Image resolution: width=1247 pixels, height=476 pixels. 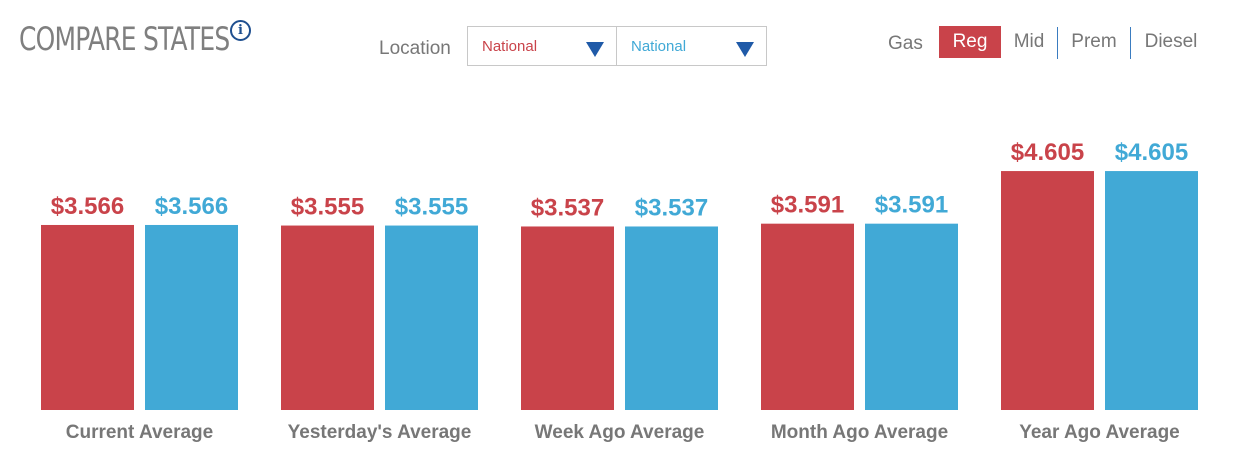 I want to click on category-label: Month Ago Average, so click(x=859, y=432).